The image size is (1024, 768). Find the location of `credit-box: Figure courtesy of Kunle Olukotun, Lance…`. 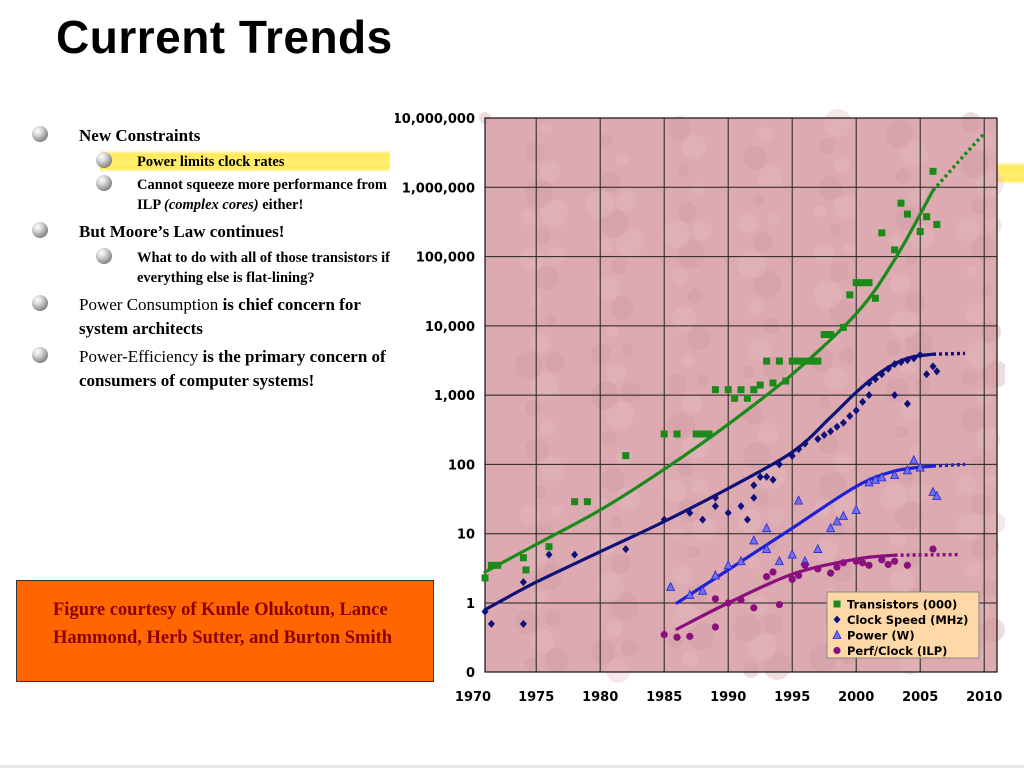

credit-box: Figure courtesy of Kunle Olukotun, Lance… is located at coordinates (225, 631).